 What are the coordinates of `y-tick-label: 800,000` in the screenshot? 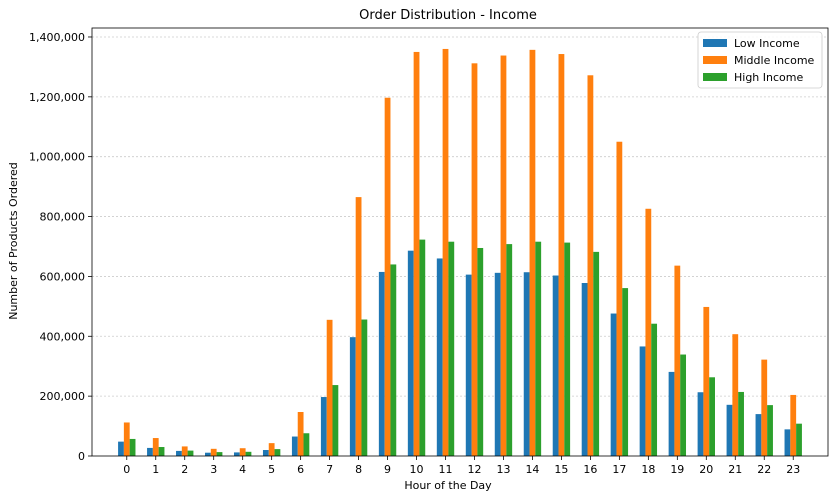 It's located at (63, 217).